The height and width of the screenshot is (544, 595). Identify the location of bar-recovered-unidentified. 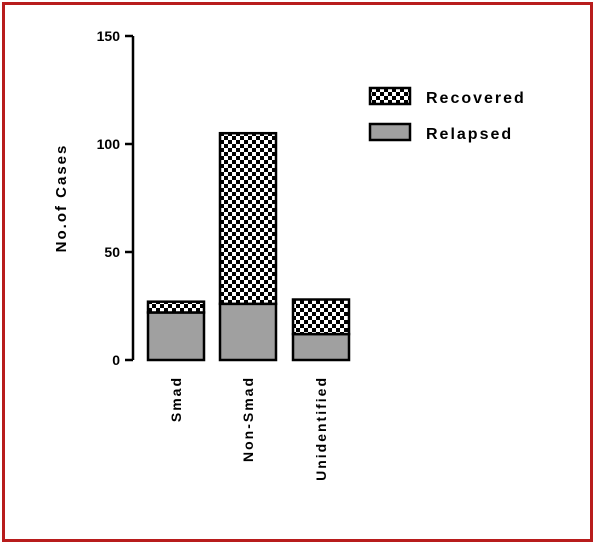
(321, 317).